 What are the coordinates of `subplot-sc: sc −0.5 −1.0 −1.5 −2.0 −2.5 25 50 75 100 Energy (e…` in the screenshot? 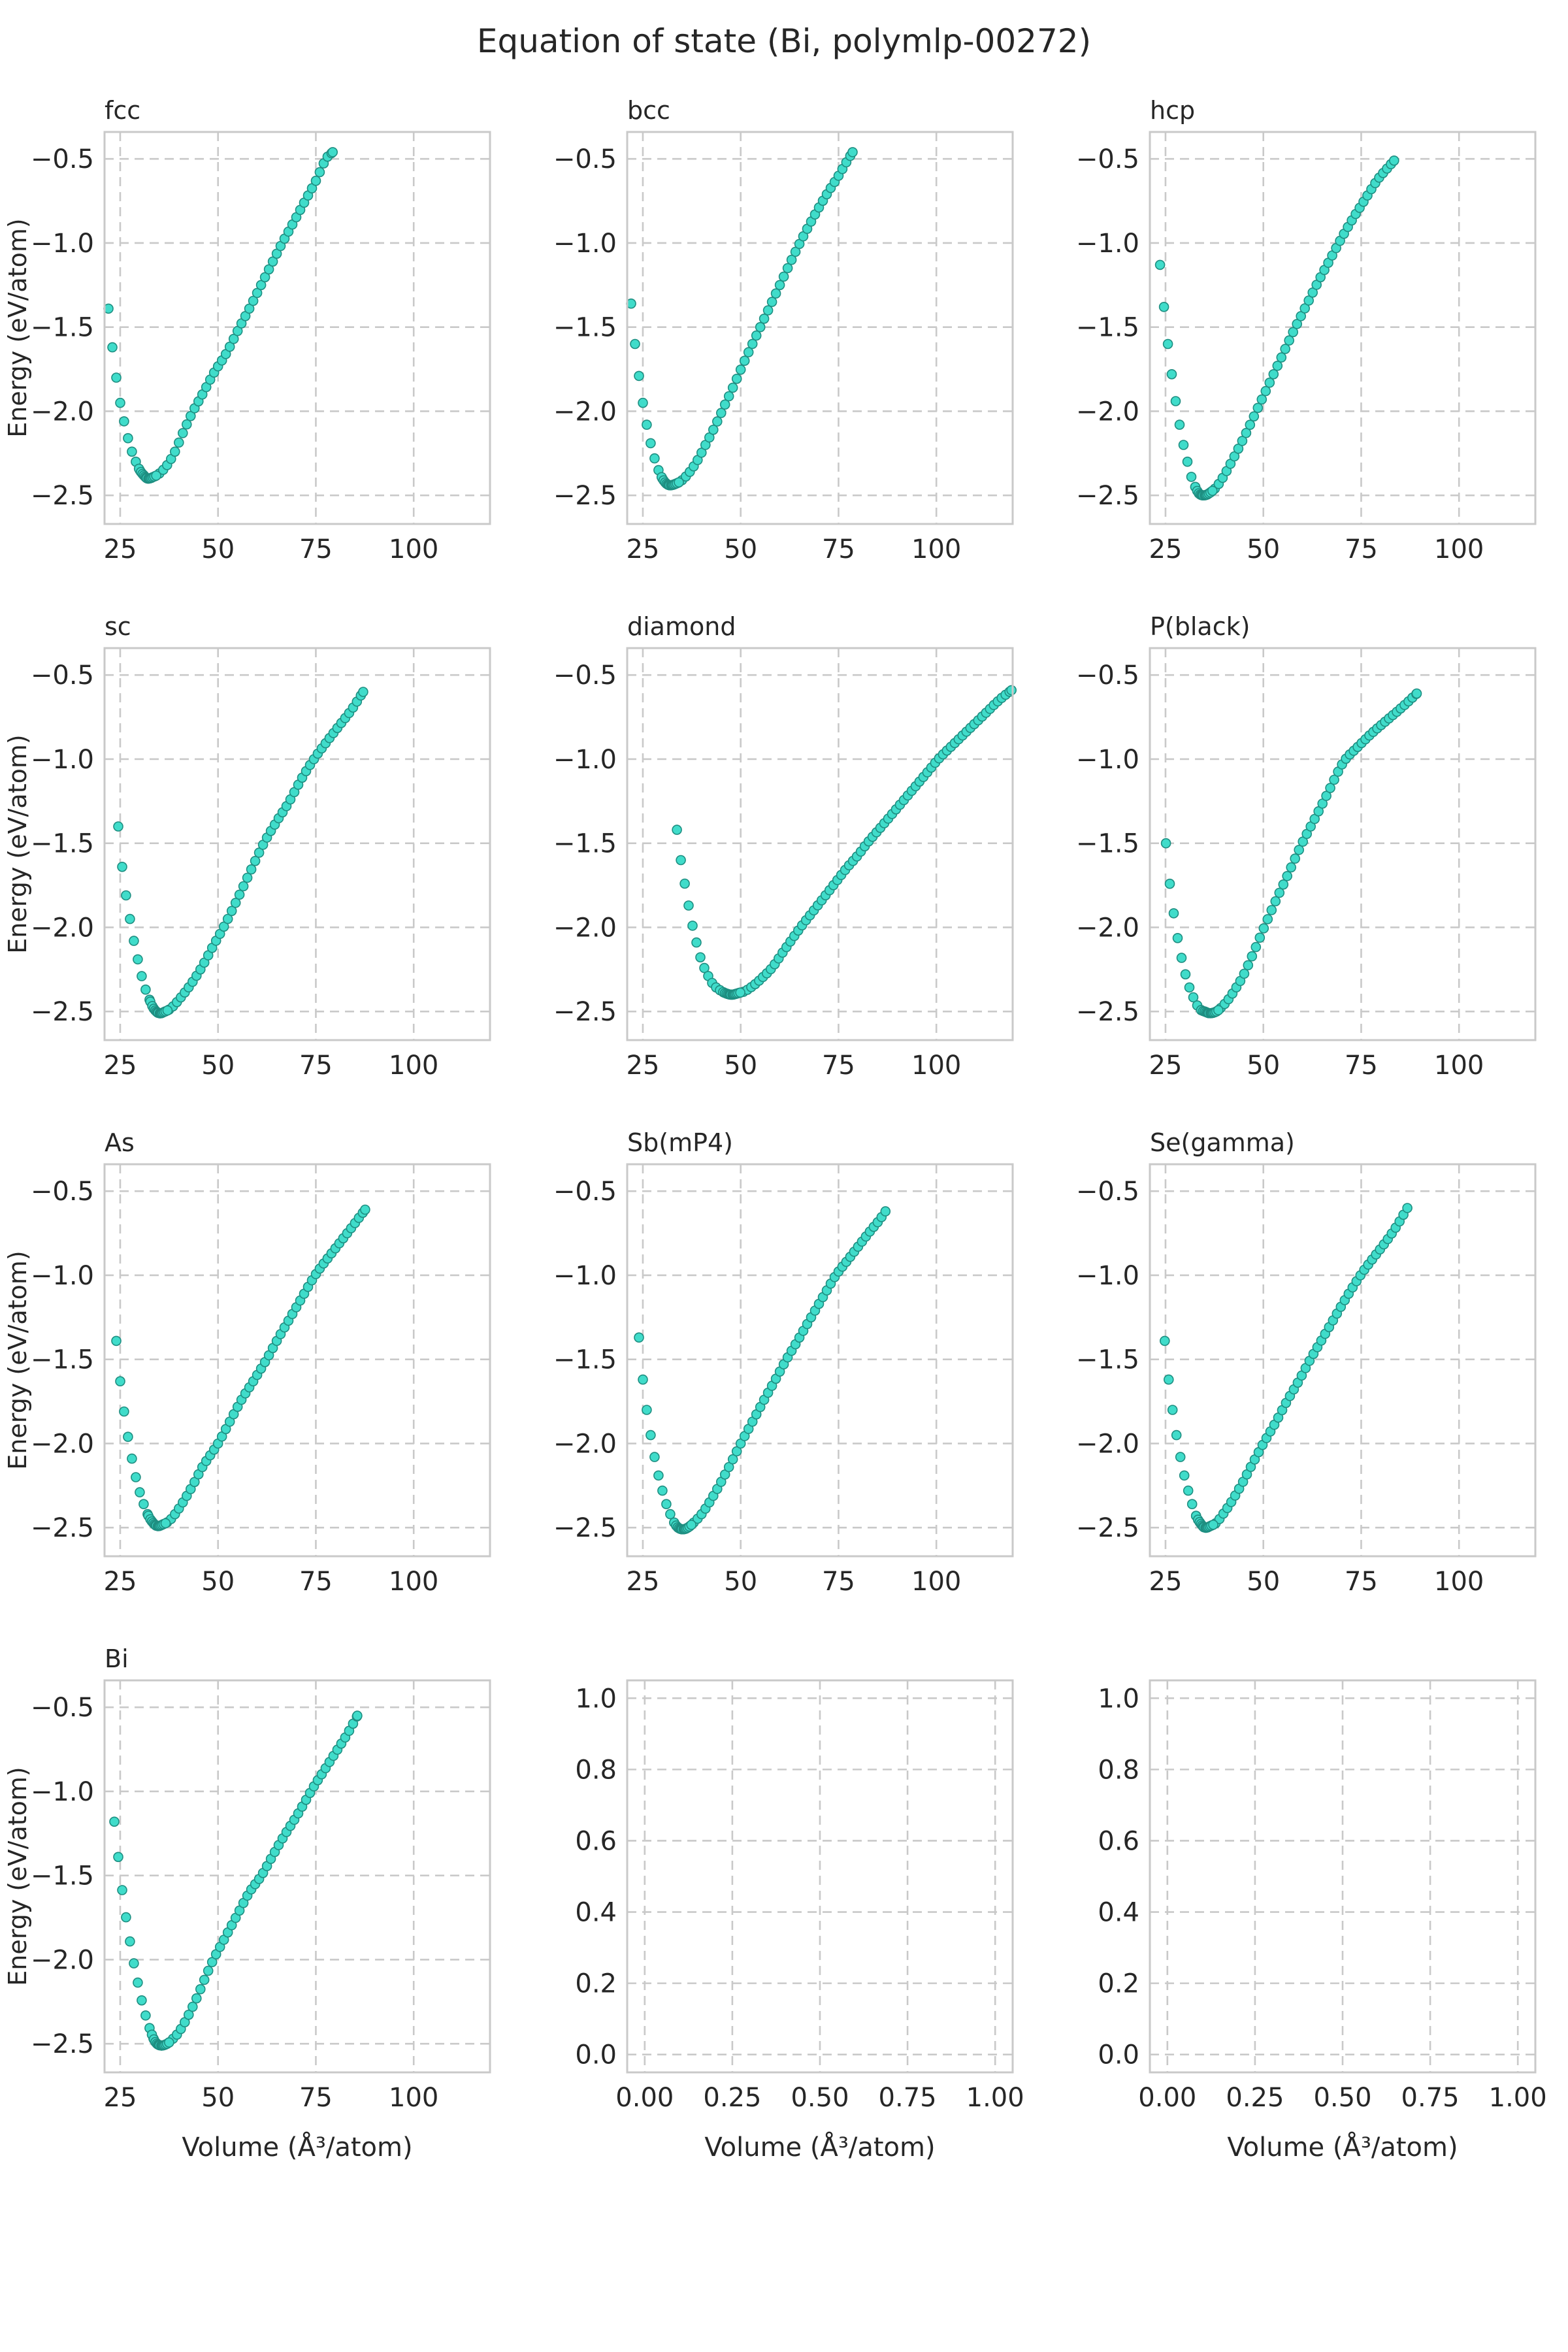 It's located at (247, 846).